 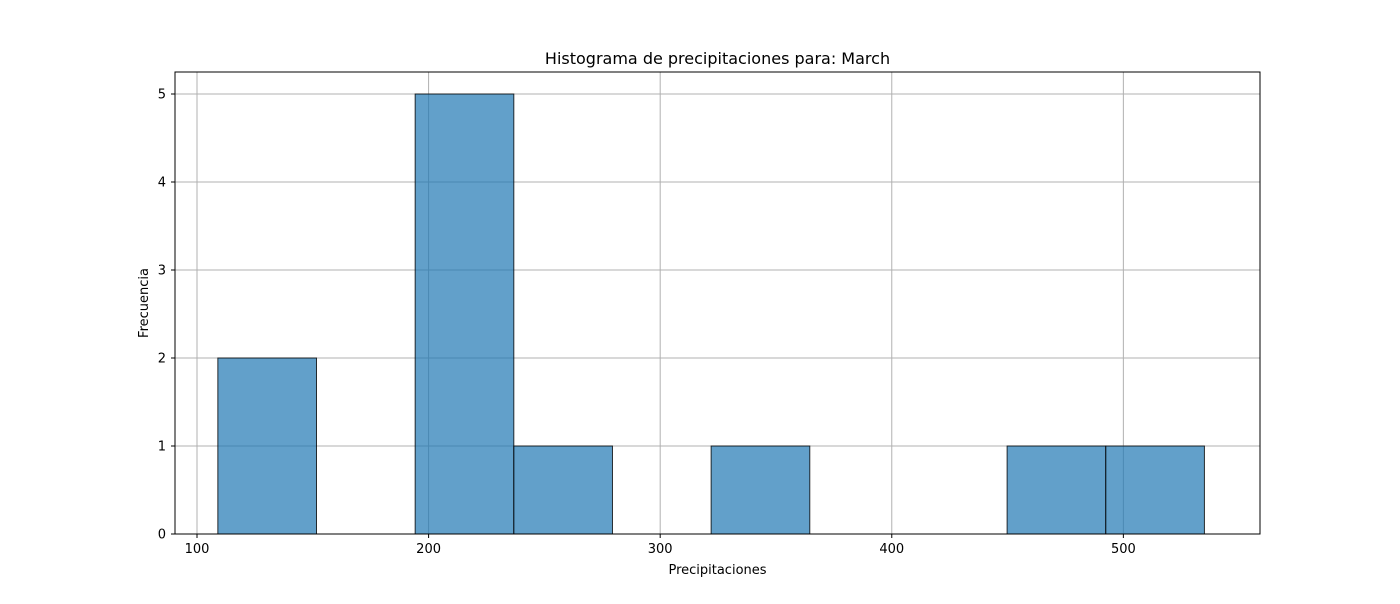 What do you see at coordinates (162, 447) in the screenshot?
I see `y-tick-label-1: 1` at bounding box center [162, 447].